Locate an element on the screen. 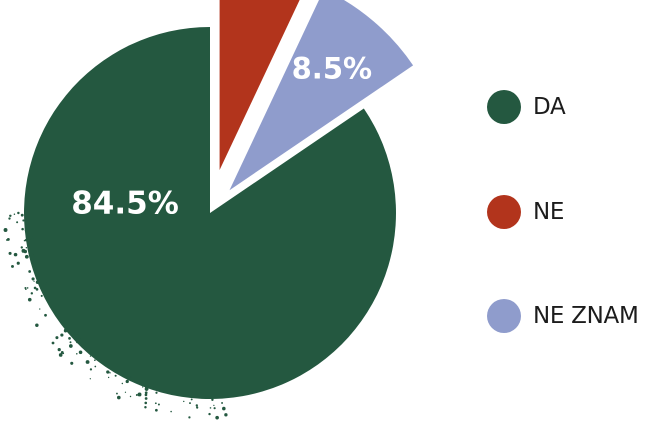  legend-item-da: DA is located at coordinates (526, 107).